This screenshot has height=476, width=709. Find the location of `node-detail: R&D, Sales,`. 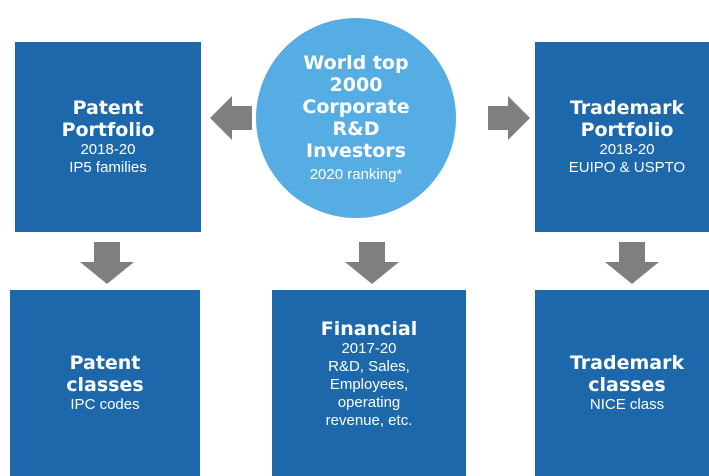

node-detail: R&D, Sales, is located at coordinates (369, 366).